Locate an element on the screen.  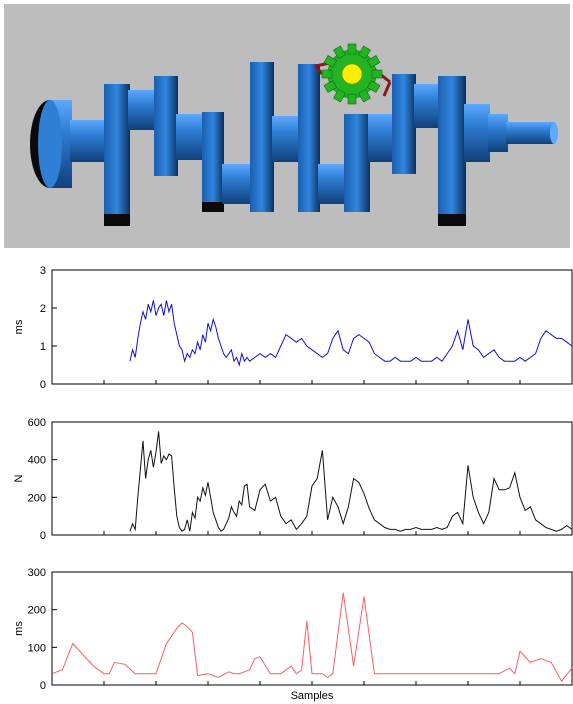
y-tick-label: 400 is located at coordinates (37, 461).